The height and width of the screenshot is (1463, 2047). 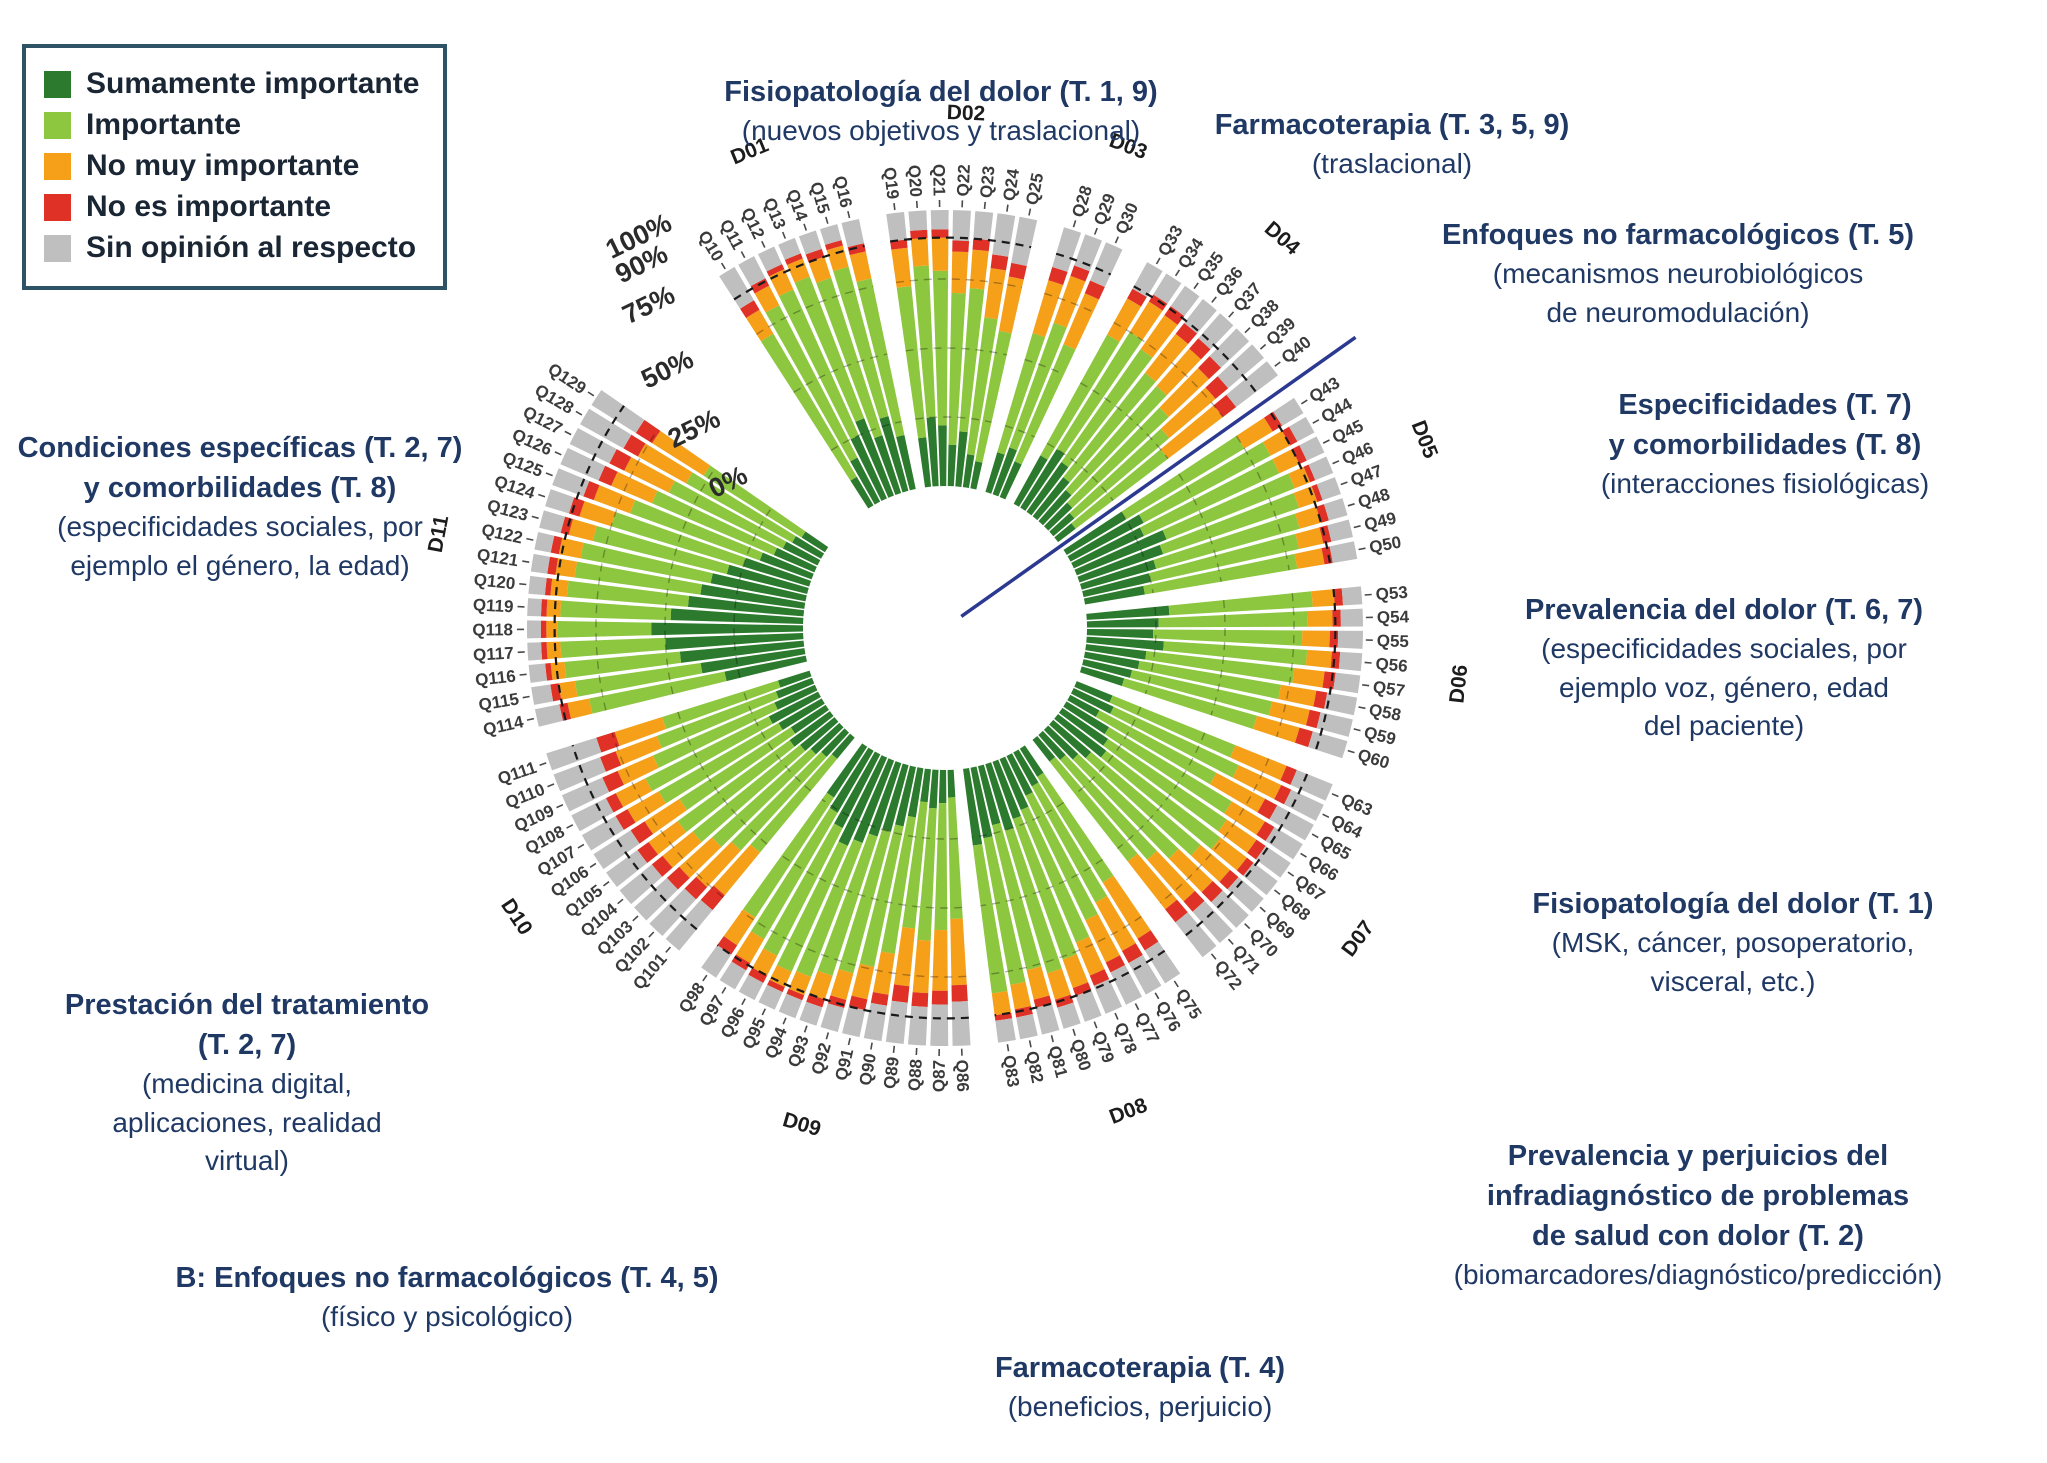 What do you see at coordinates (1340, 530) in the screenshot?
I see `bar-segment-Q49-s4` at bounding box center [1340, 530].